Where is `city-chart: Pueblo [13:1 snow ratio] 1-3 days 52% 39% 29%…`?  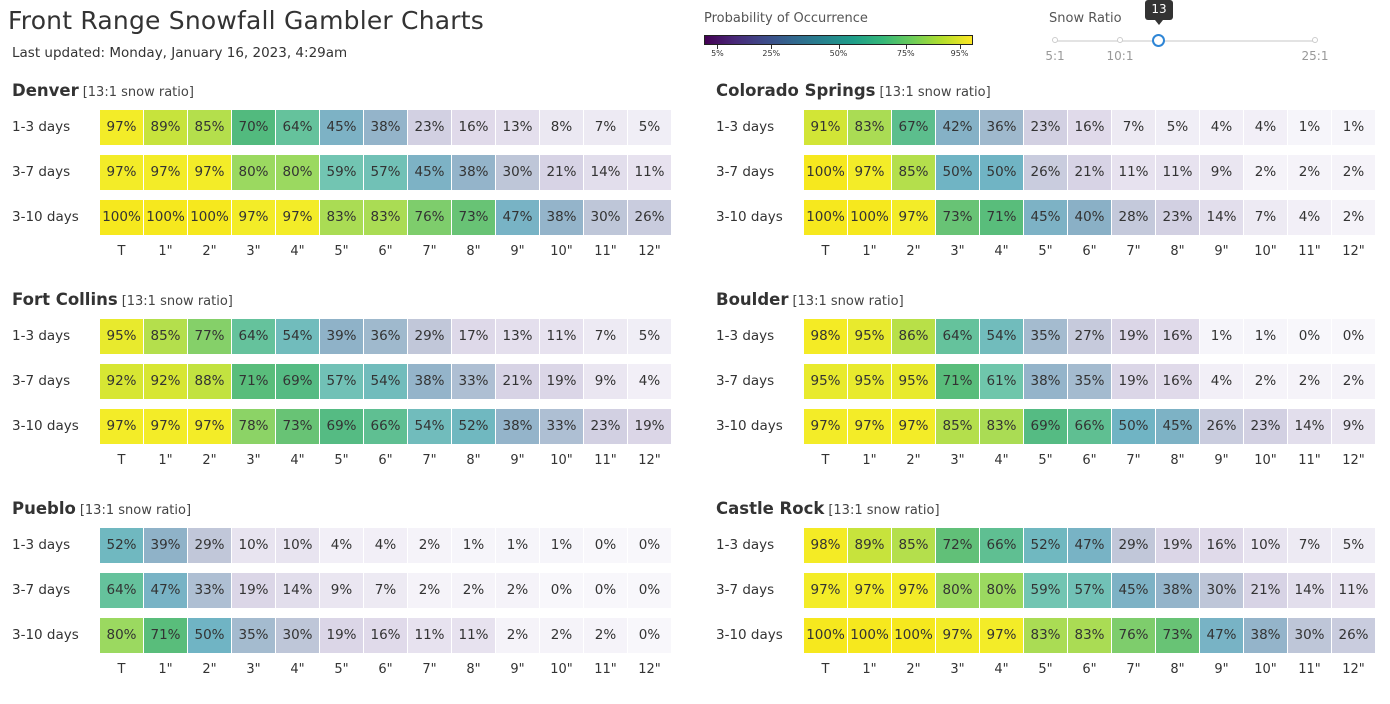
city-chart: Pueblo [13:1 snow ratio] 1-3 days 52% 39% 29%… is located at coordinates (357, 601).